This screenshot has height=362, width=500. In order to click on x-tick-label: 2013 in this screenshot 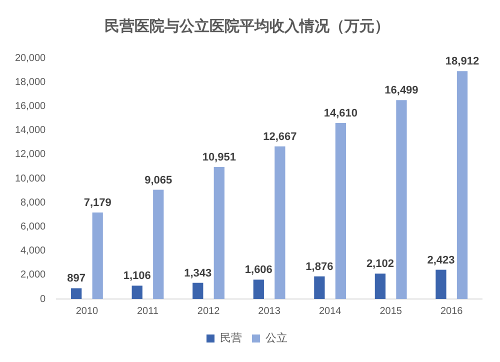, I will do `click(269, 311)`.